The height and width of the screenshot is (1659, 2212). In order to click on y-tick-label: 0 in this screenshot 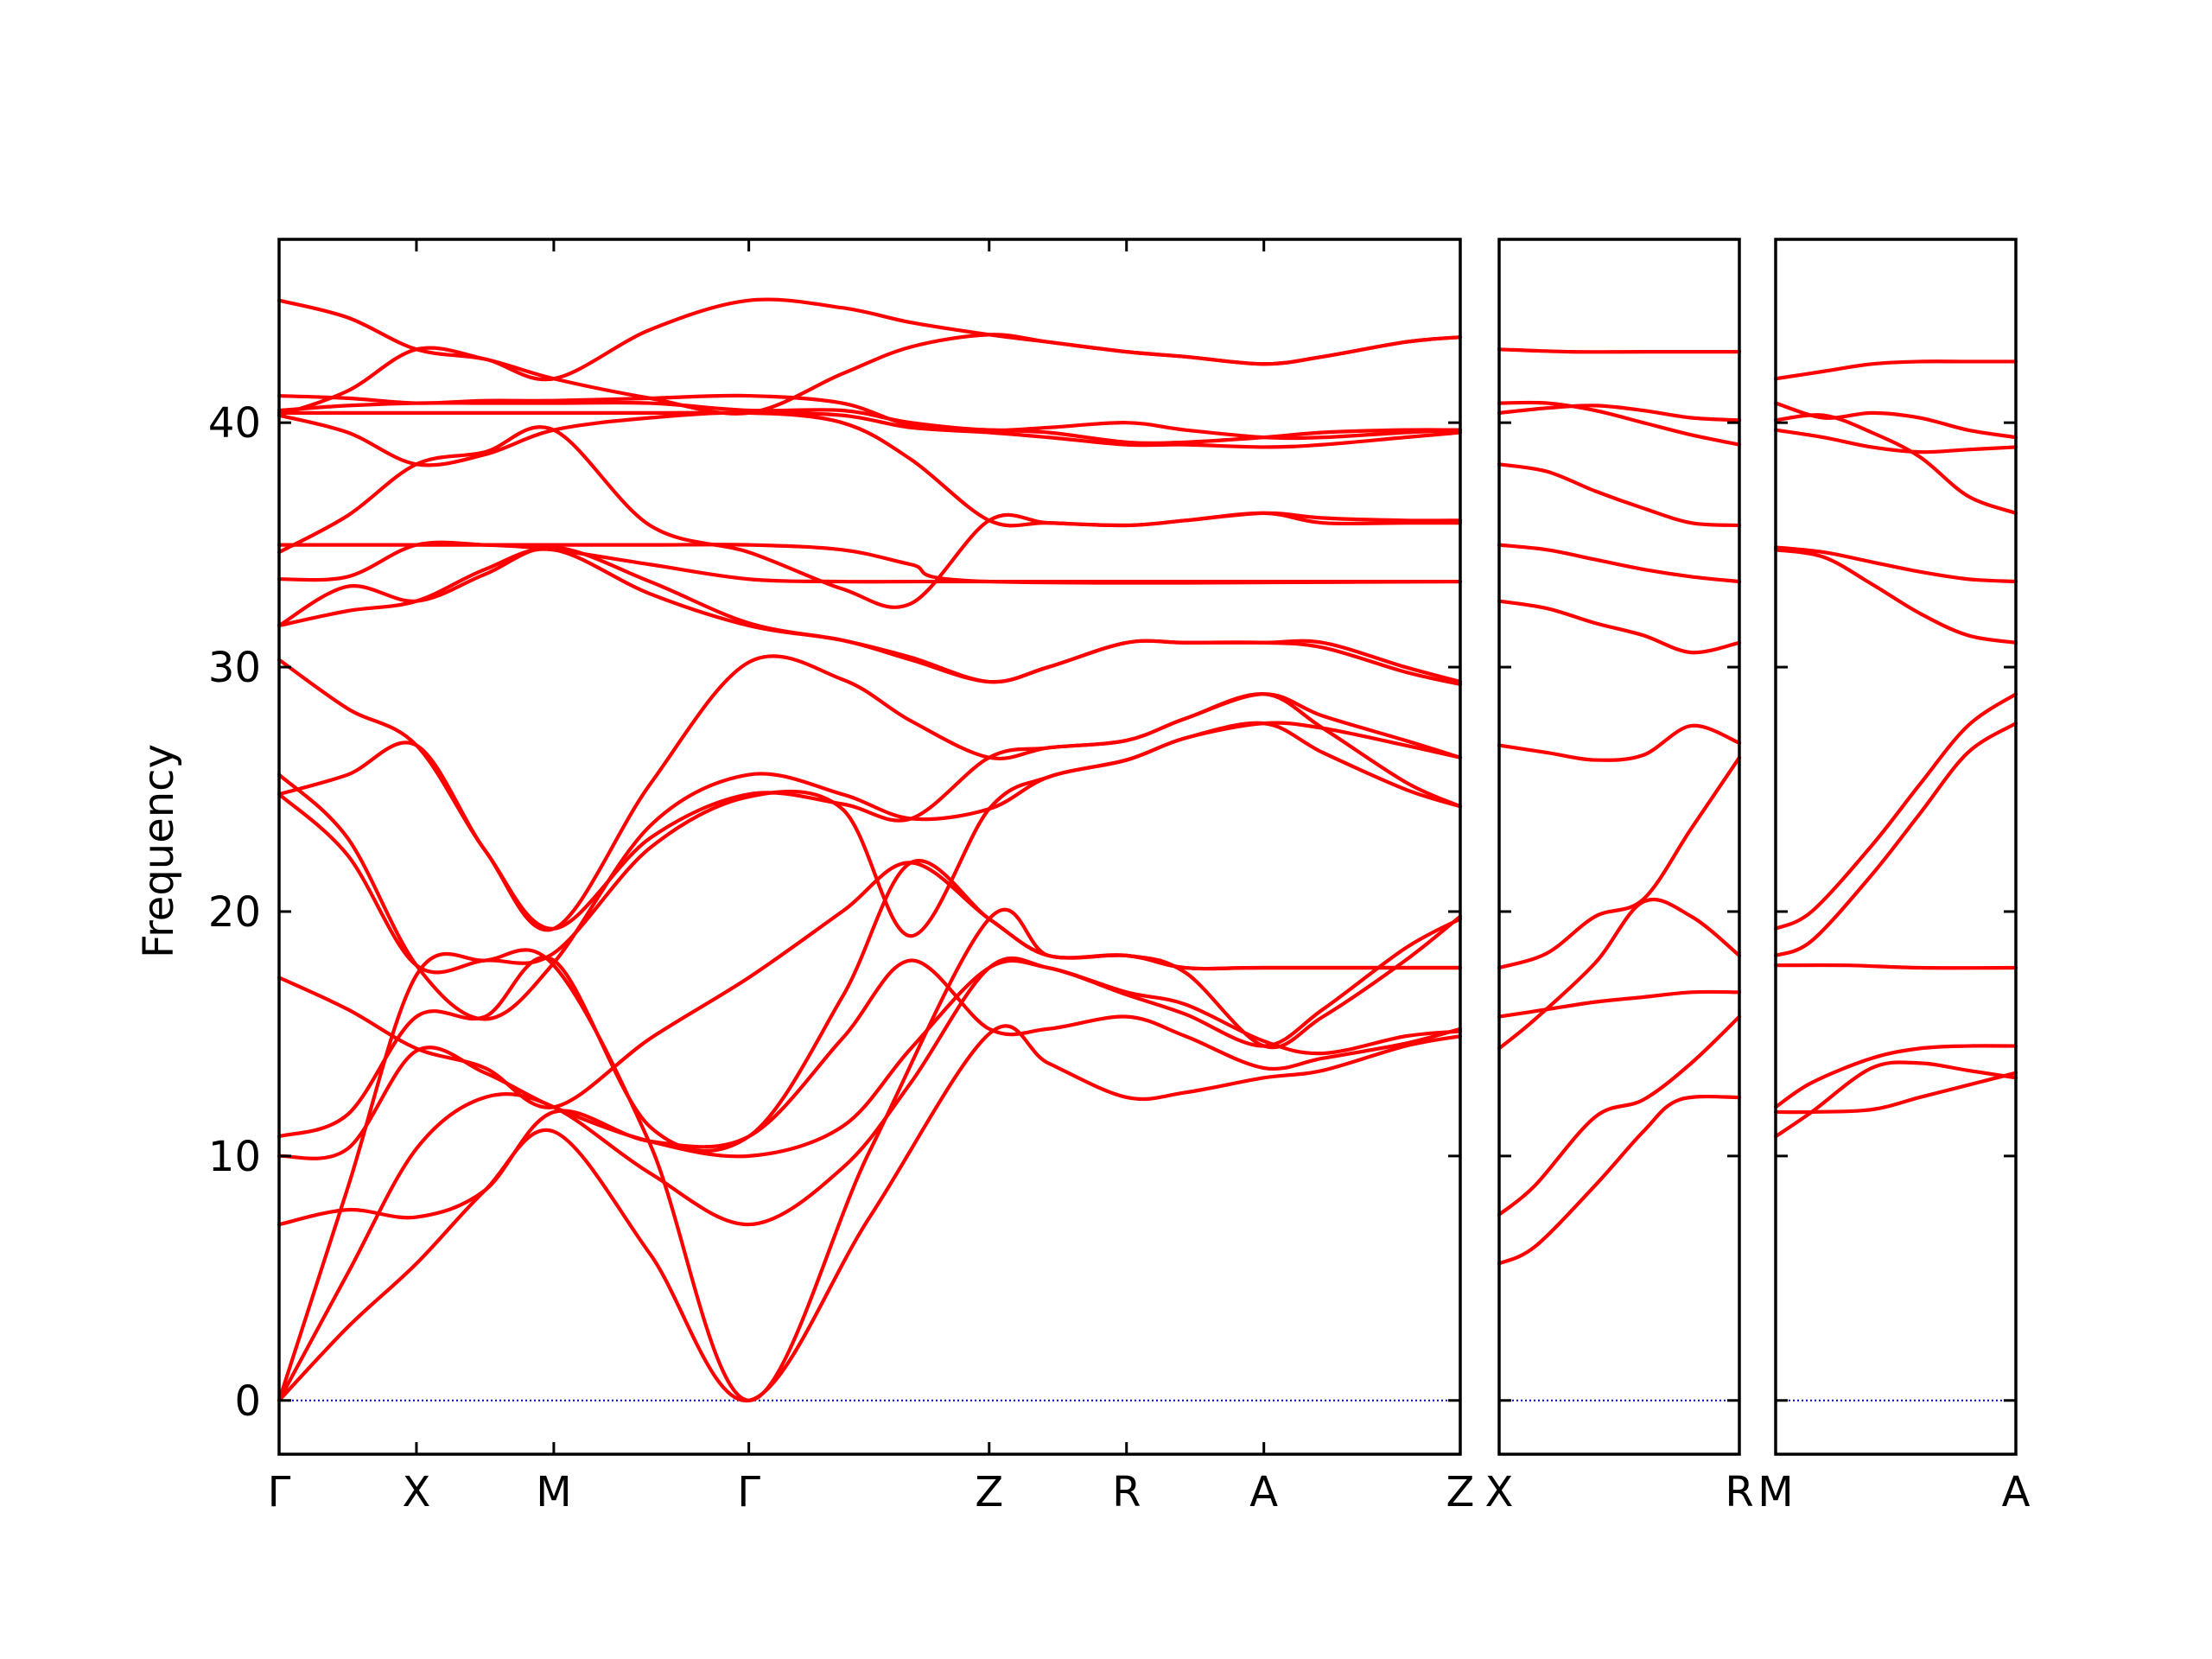, I will do `click(247, 1401)`.